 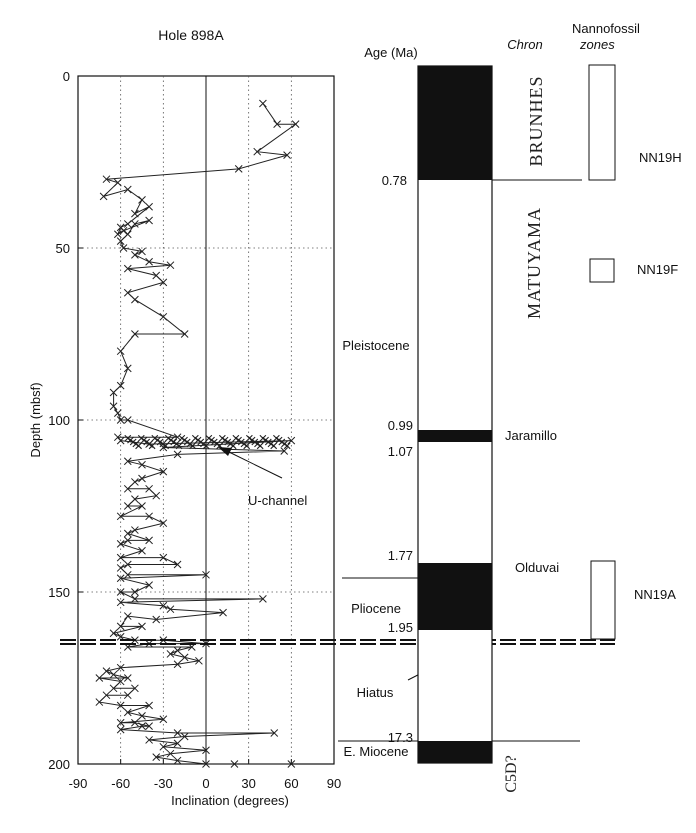 What do you see at coordinates (375, 345) in the screenshot?
I see `epoch-pleistocene: Pleistocene` at bounding box center [375, 345].